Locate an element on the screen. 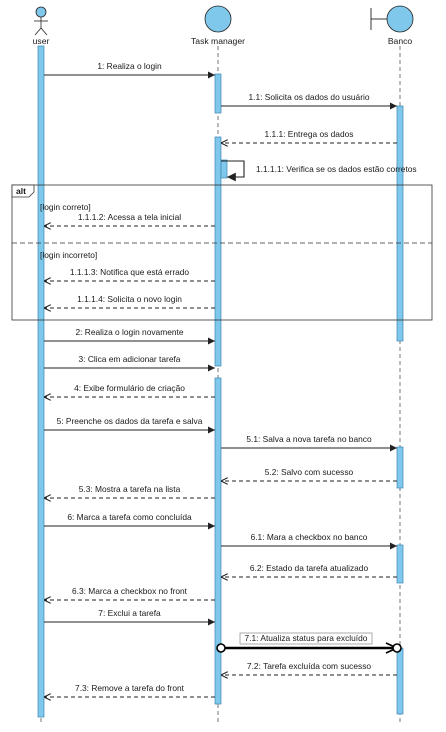 The height and width of the screenshot is (732, 446). message-label: 5: Preenche os dados da tarefa e salva is located at coordinates (130, 421).